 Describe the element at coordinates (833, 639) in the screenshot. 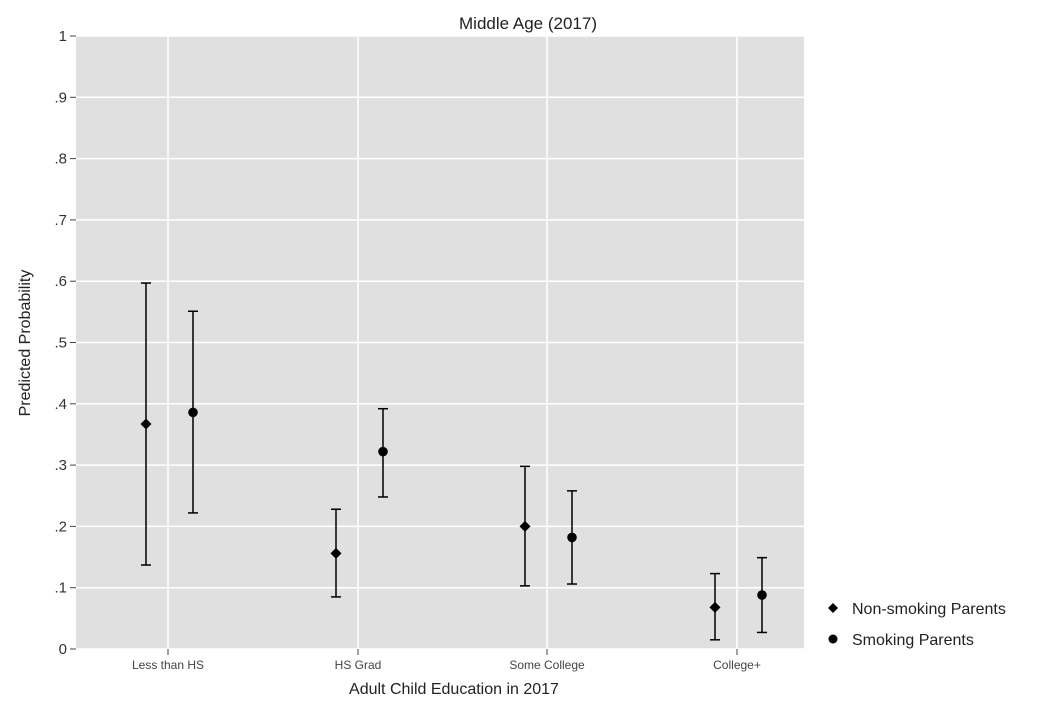

I see `legend-marker-smoking` at that location.